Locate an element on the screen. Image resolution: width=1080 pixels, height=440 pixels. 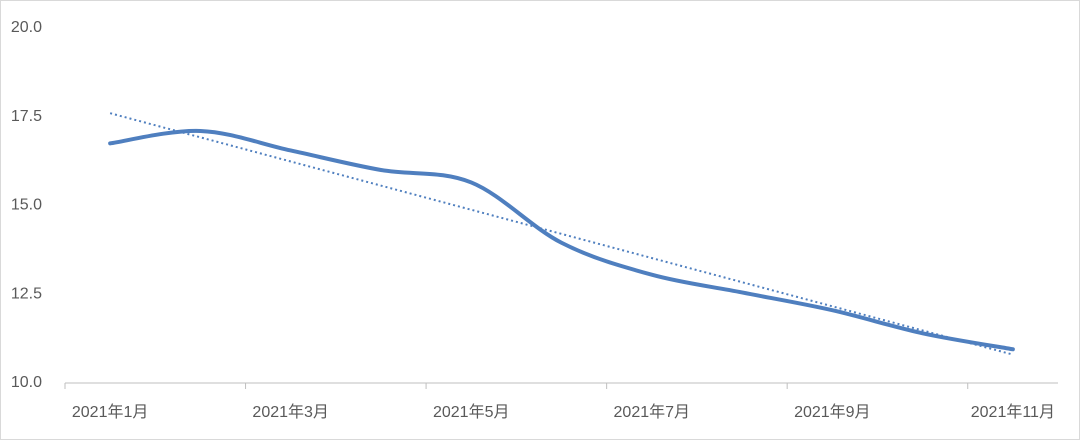
y-tick-label: 12.5 is located at coordinates (26, 293).